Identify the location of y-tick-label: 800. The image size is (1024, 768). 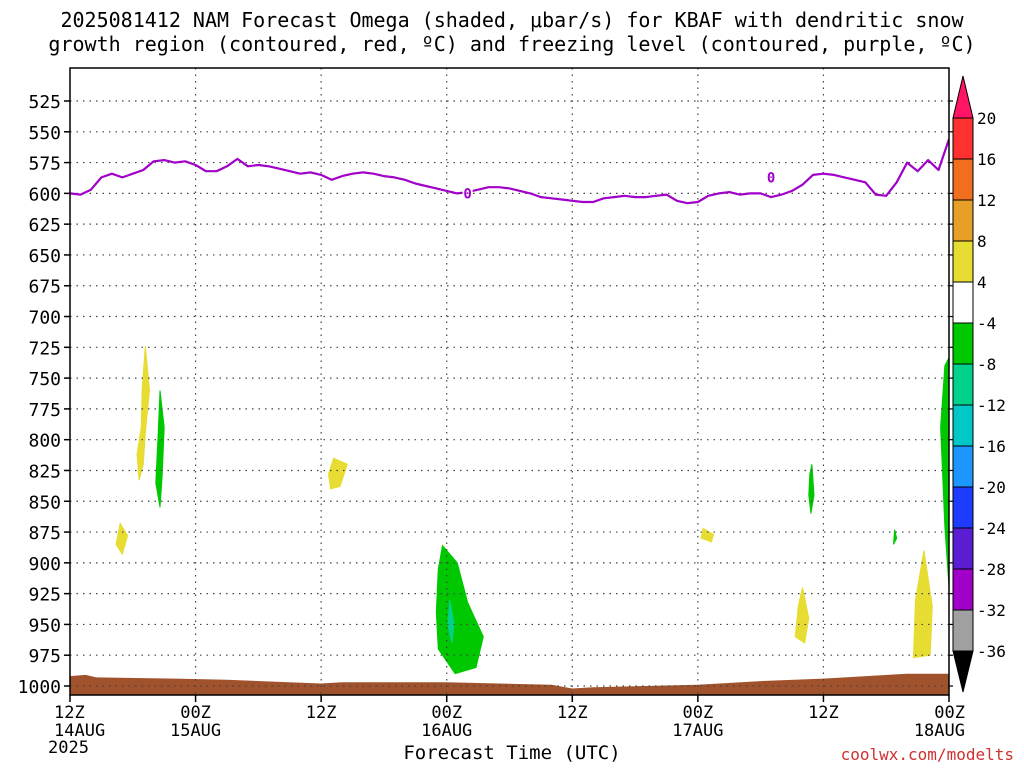
(44, 441).